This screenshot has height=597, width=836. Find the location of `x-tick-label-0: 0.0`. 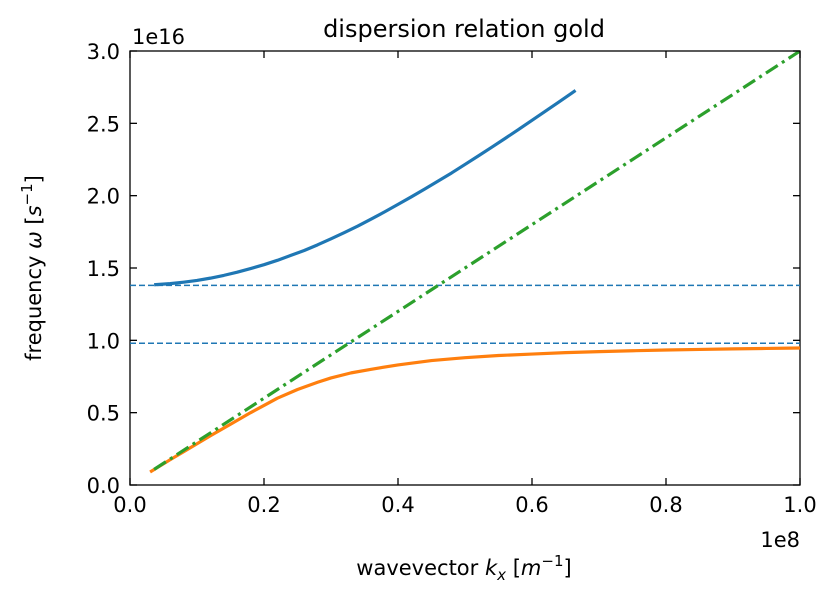

x-tick-label-0: 0.0 is located at coordinates (129, 505).